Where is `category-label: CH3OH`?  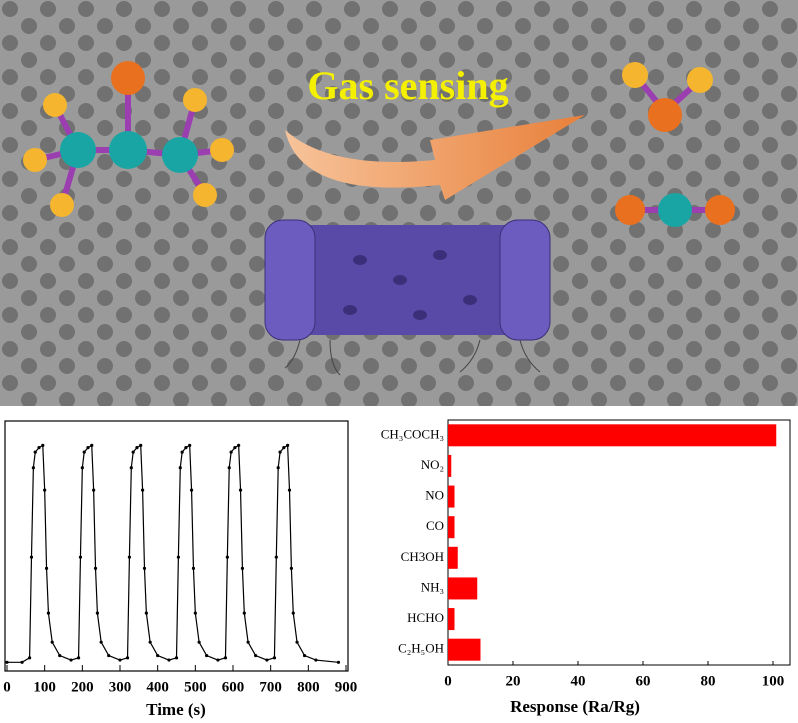 category-label: CH3OH is located at coordinates (422, 556).